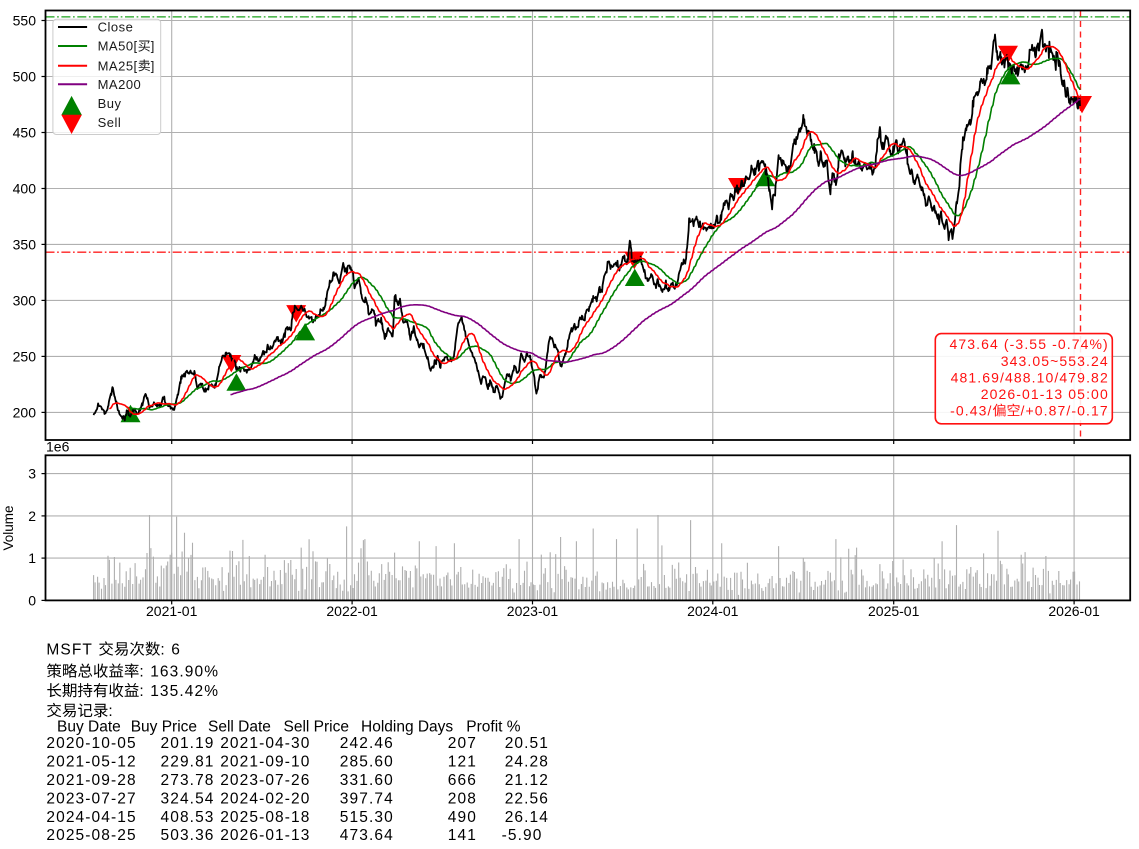 This screenshot has width=1139, height=849. Describe the element at coordinates (1029, 344) in the screenshot. I see `svg-text: 473.64 (-3.55 -0.74%)` at that location.